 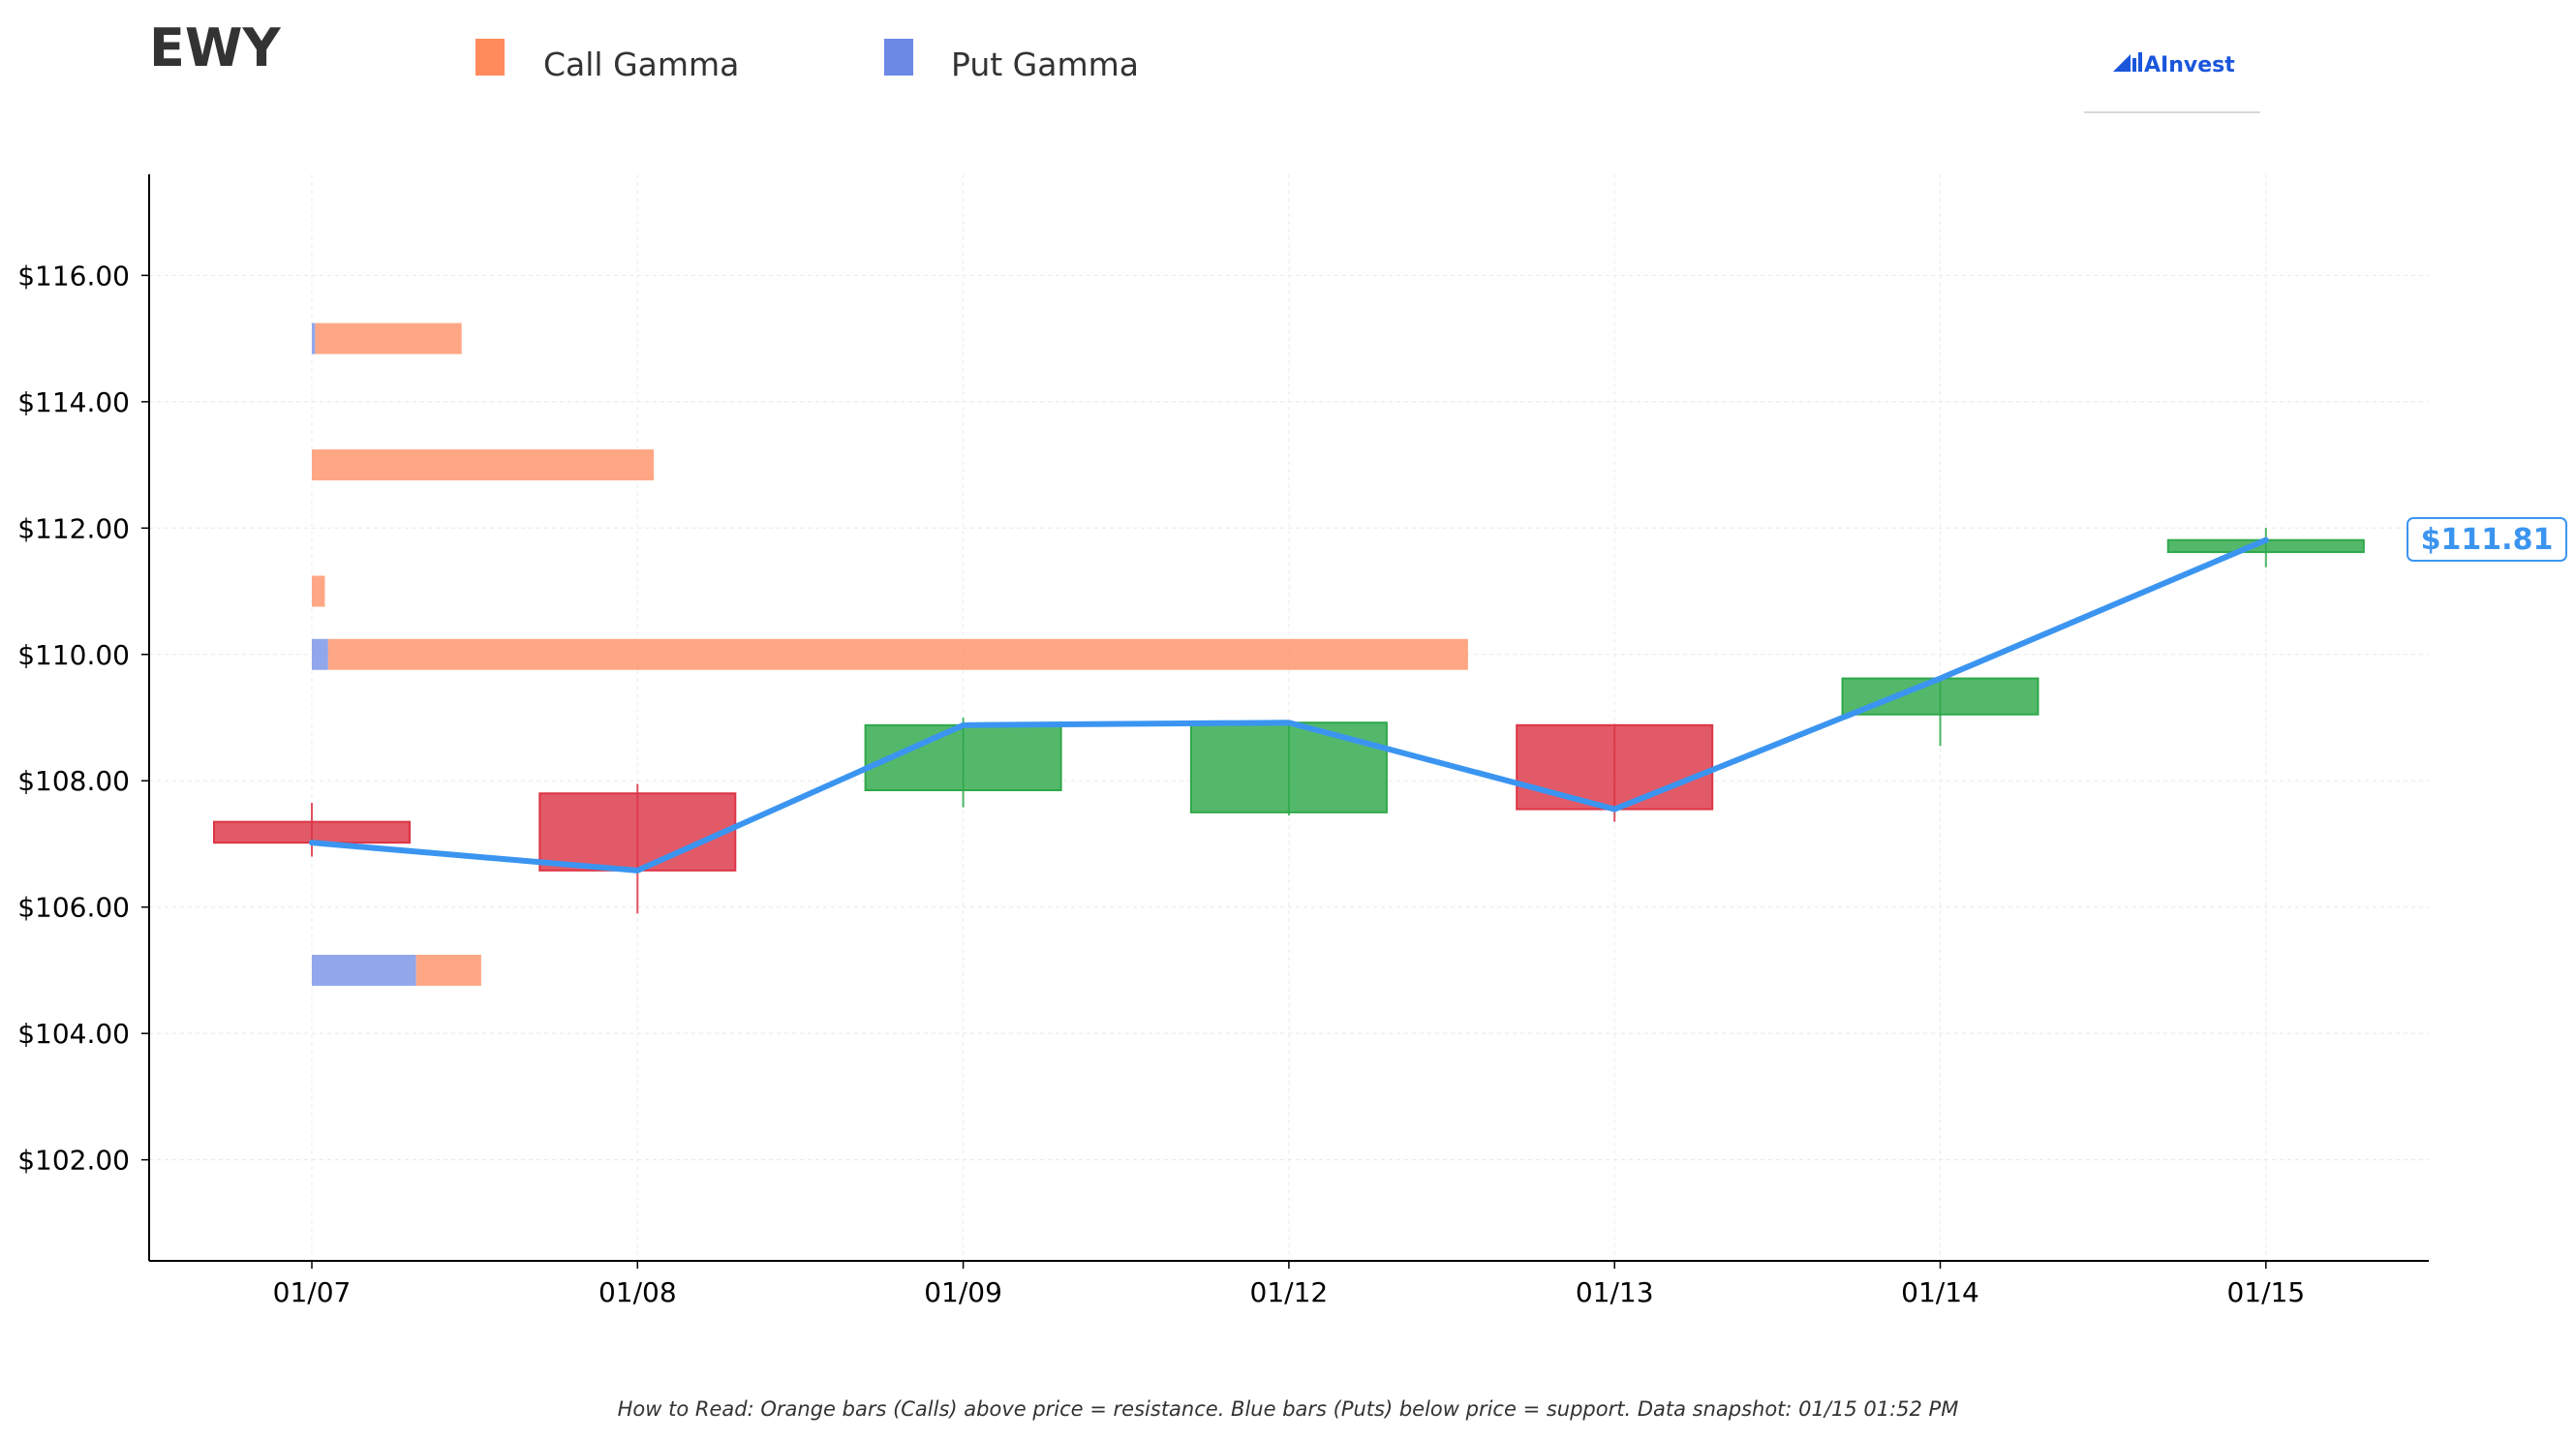 What do you see at coordinates (73, 655) in the screenshot?
I see `y-tick-label: $110.00` at bounding box center [73, 655].